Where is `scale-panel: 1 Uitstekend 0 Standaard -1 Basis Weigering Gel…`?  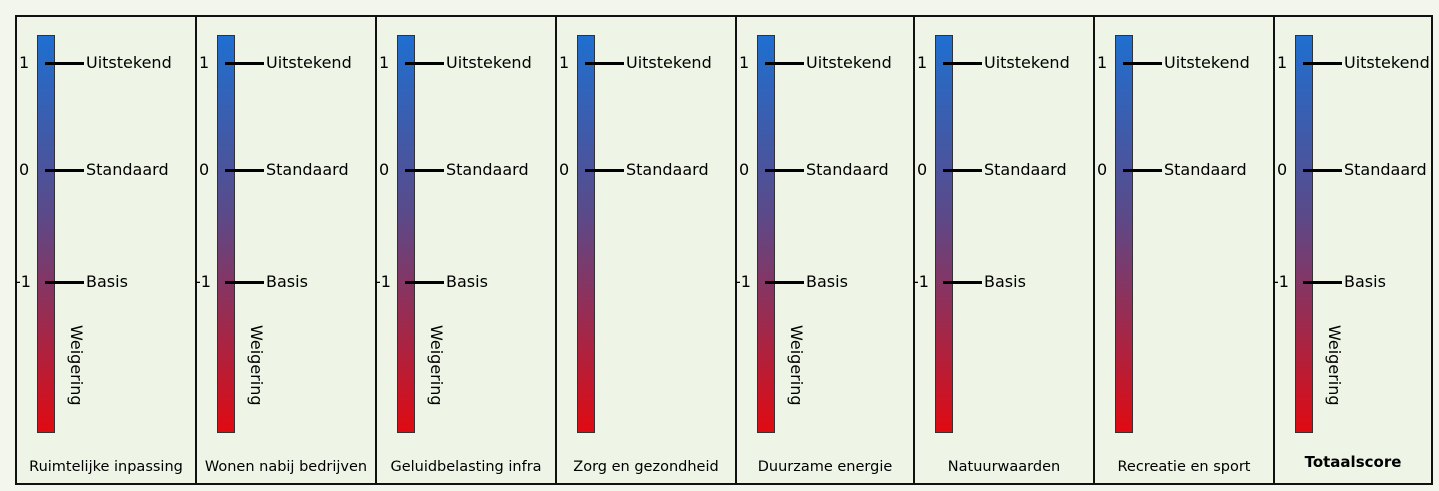 scale-panel: 1 Uitstekend 0 Standaard -1 Basis Weigering Gel… is located at coordinates (466, 250).